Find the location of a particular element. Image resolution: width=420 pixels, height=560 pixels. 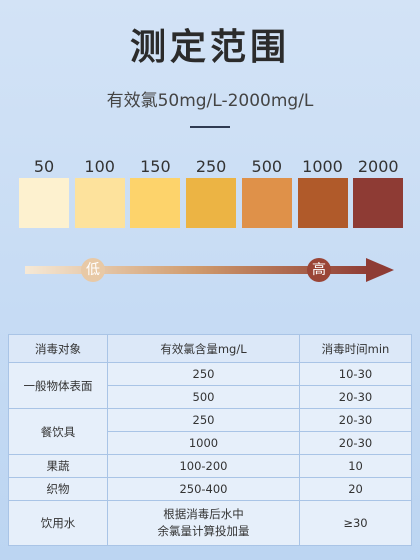

object-cell: 餐饮具 is located at coordinates (58, 431).